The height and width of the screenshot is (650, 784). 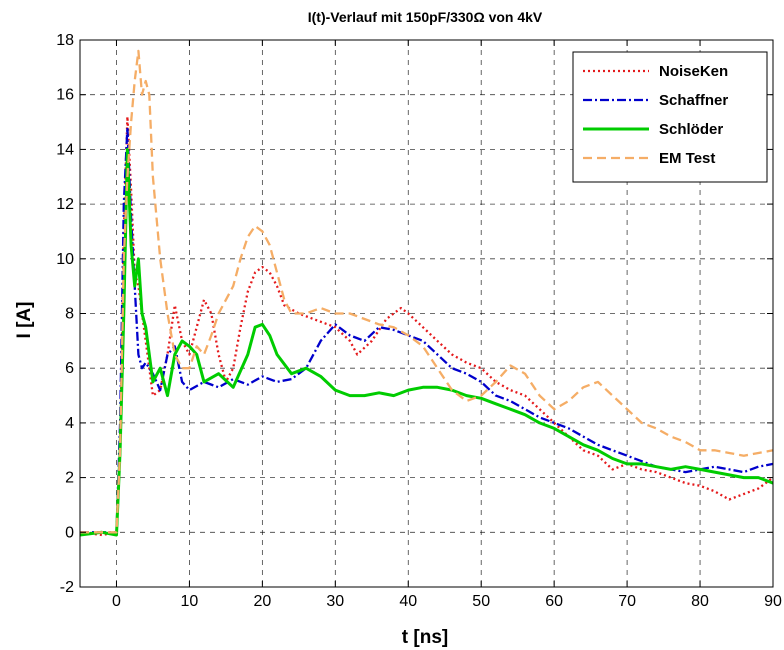 What do you see at coordinates (69, 314) in the screenshot?
I see `y-tick-label: 8` at bounding box center [69, 314].